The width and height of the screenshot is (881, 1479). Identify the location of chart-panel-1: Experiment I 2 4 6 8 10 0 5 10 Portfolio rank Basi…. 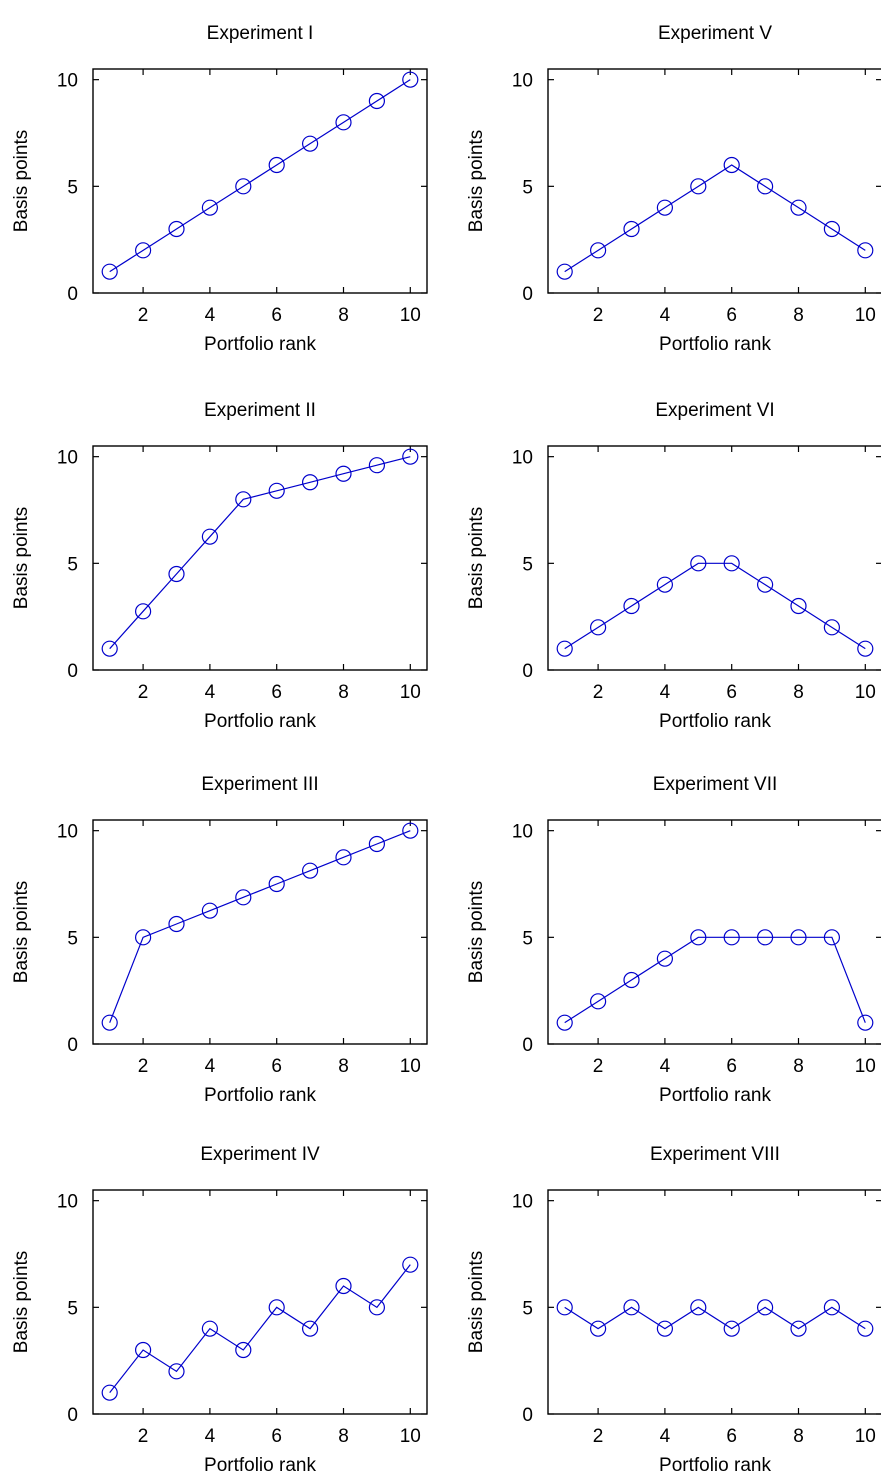
(219, 189).